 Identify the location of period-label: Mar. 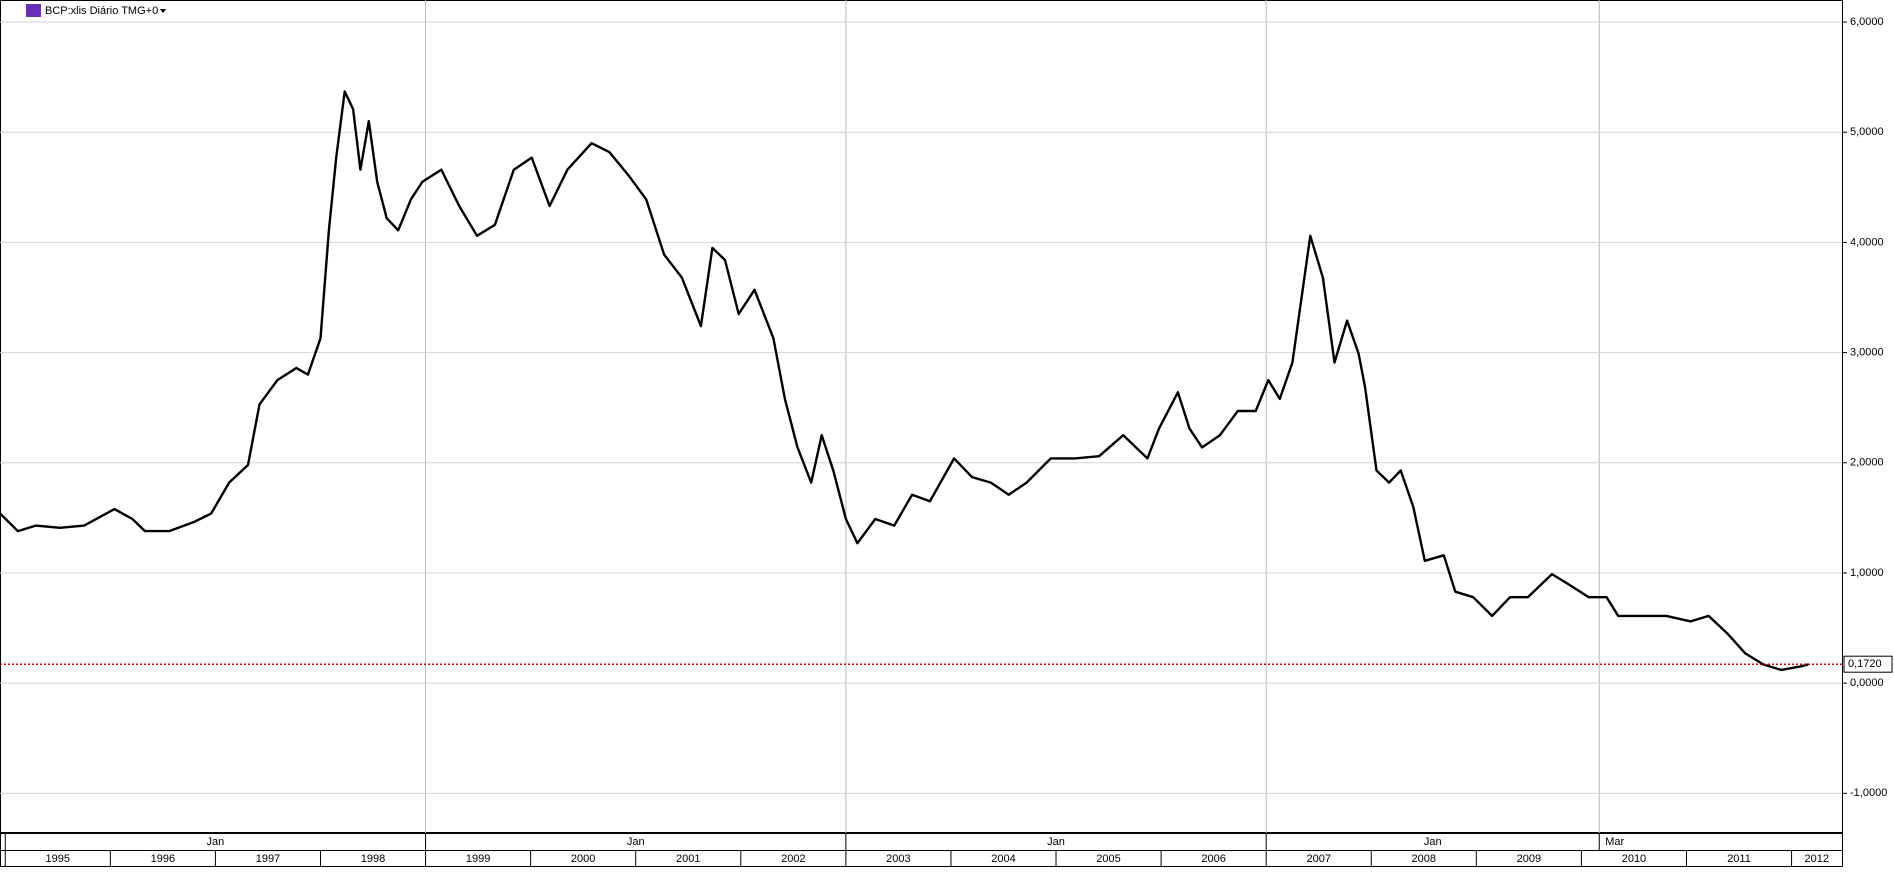
(1614, 842).